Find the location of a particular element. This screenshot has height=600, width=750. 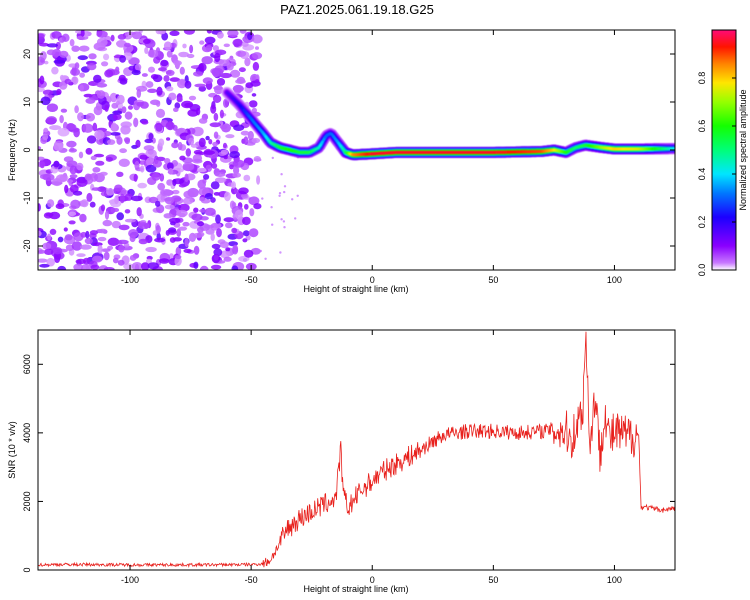

colorbar-ticks: 0.0 0.2 0.4 0.6 0.8 is located at coordinates (716, 174).